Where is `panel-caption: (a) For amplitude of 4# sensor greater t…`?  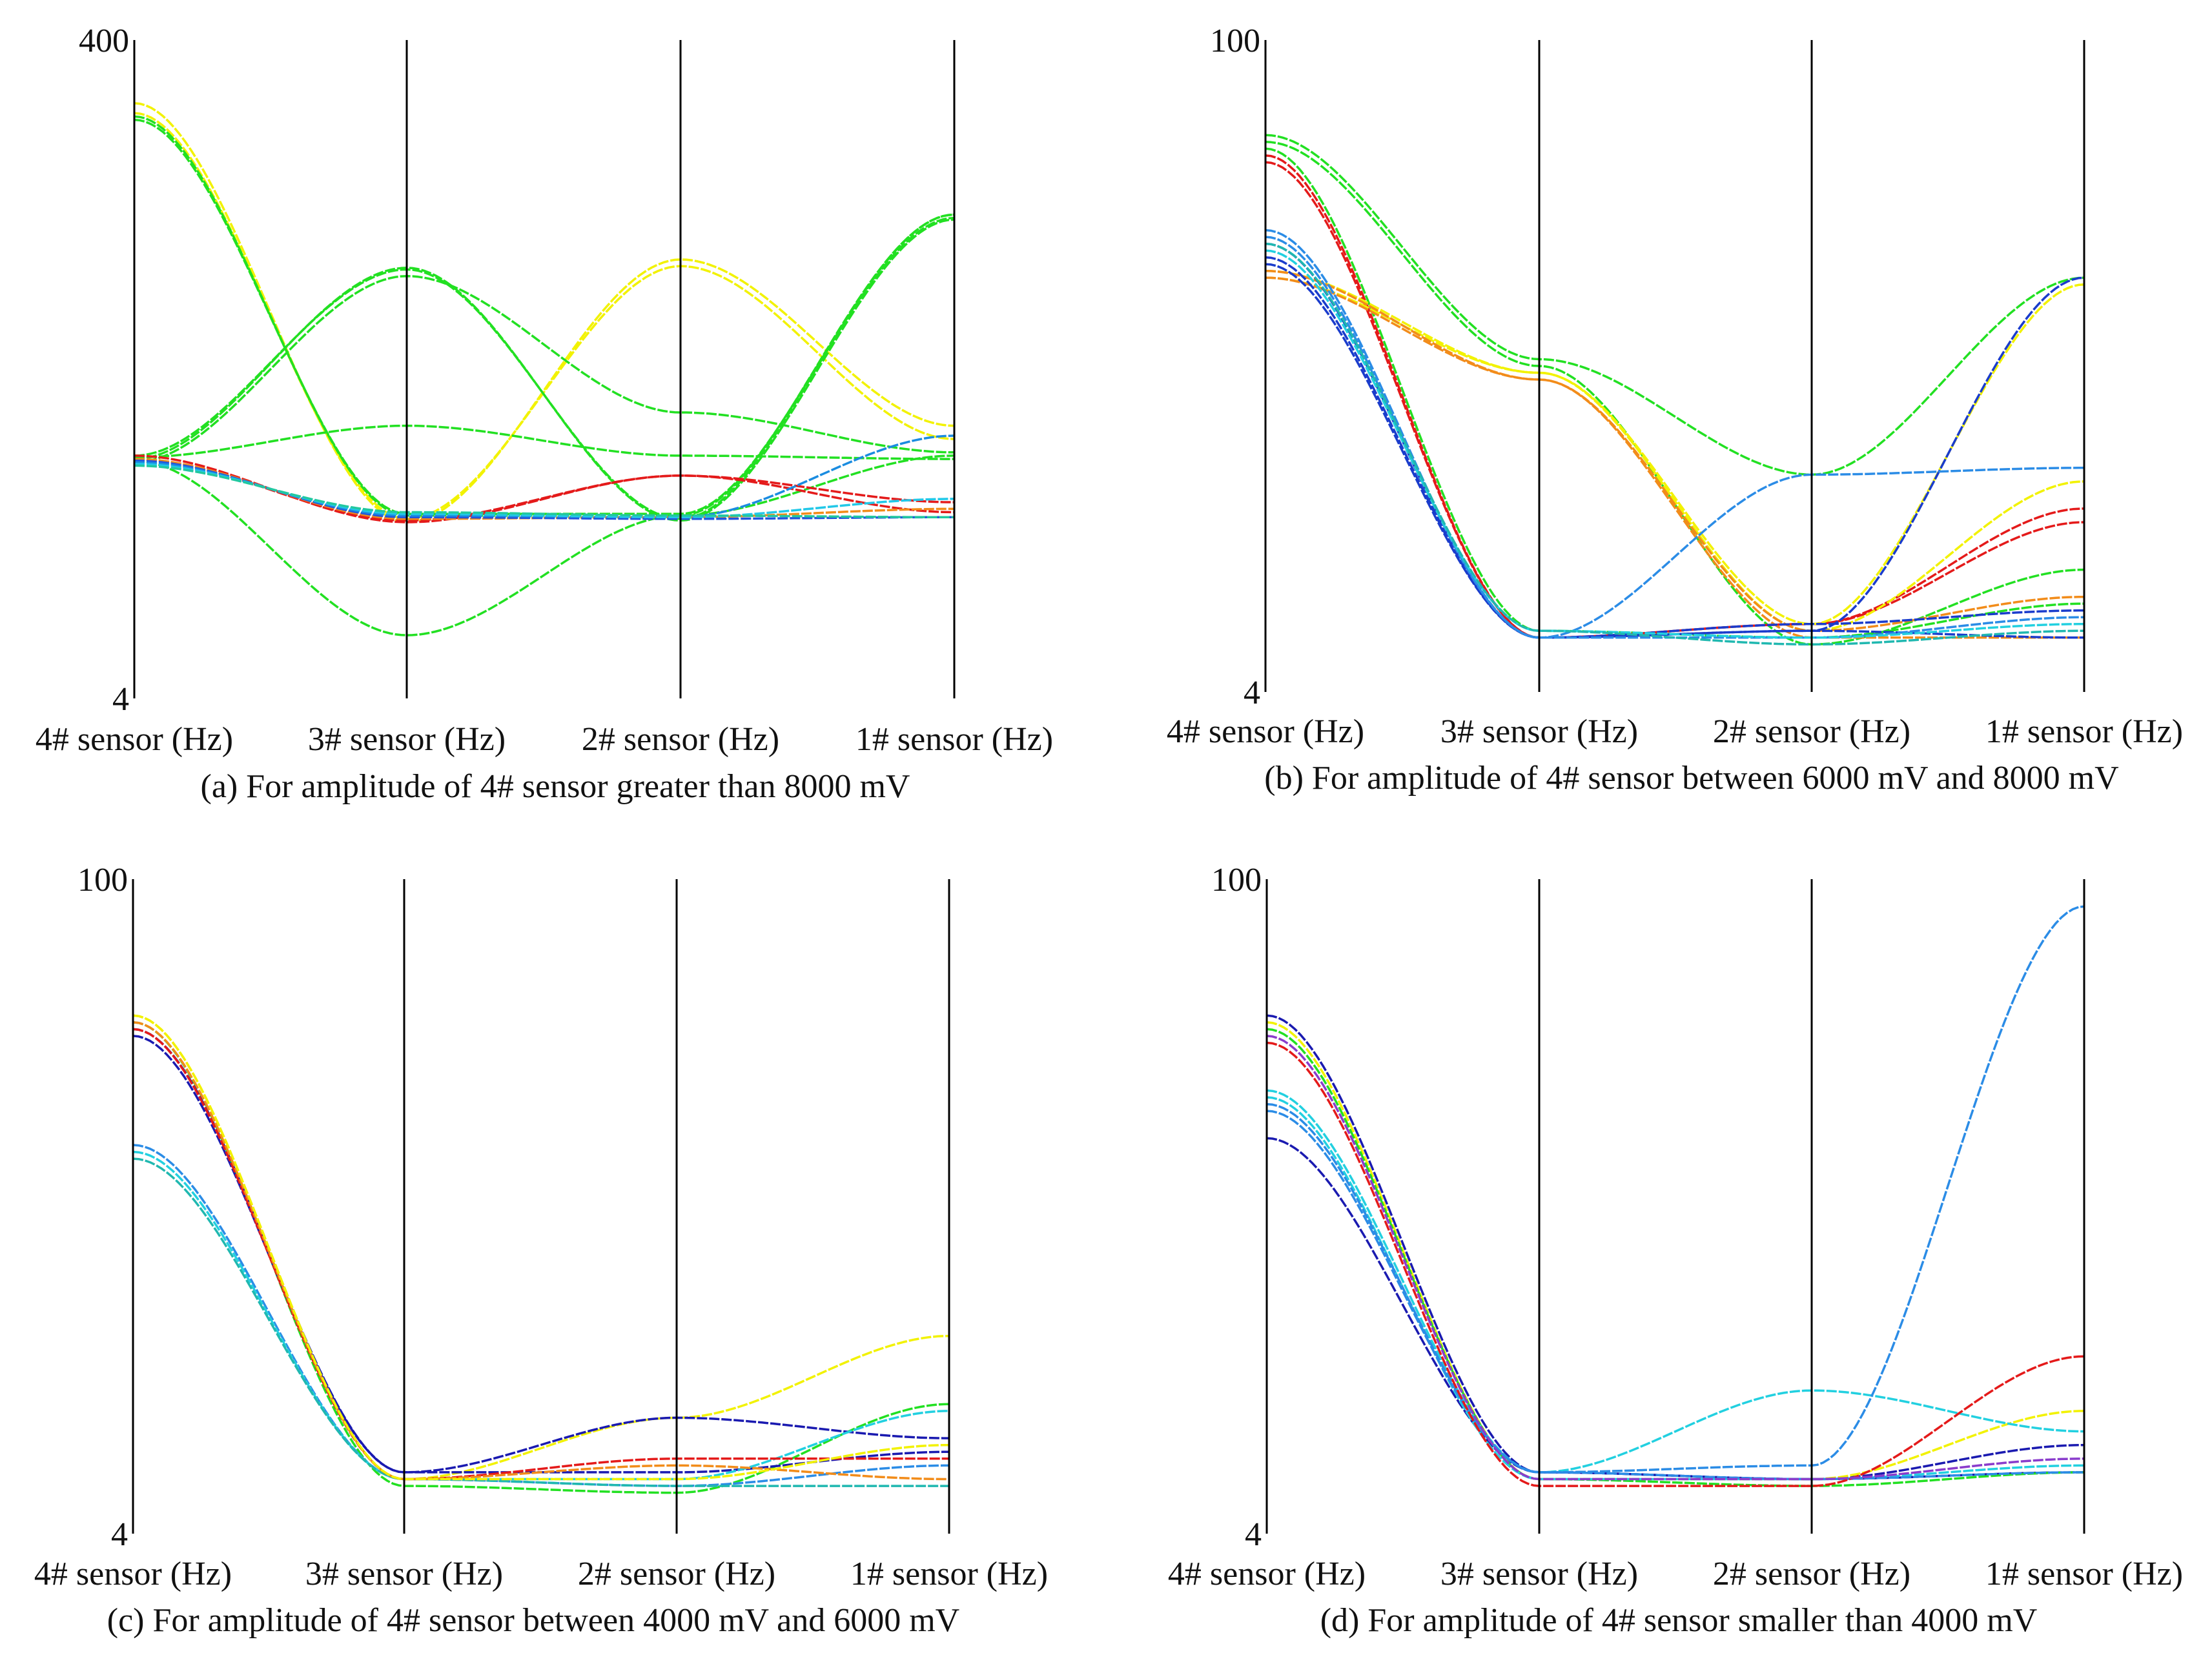
panel-caption: (a) For amplitude of 4# sensor greater t… is located at coordinates (555, 786).